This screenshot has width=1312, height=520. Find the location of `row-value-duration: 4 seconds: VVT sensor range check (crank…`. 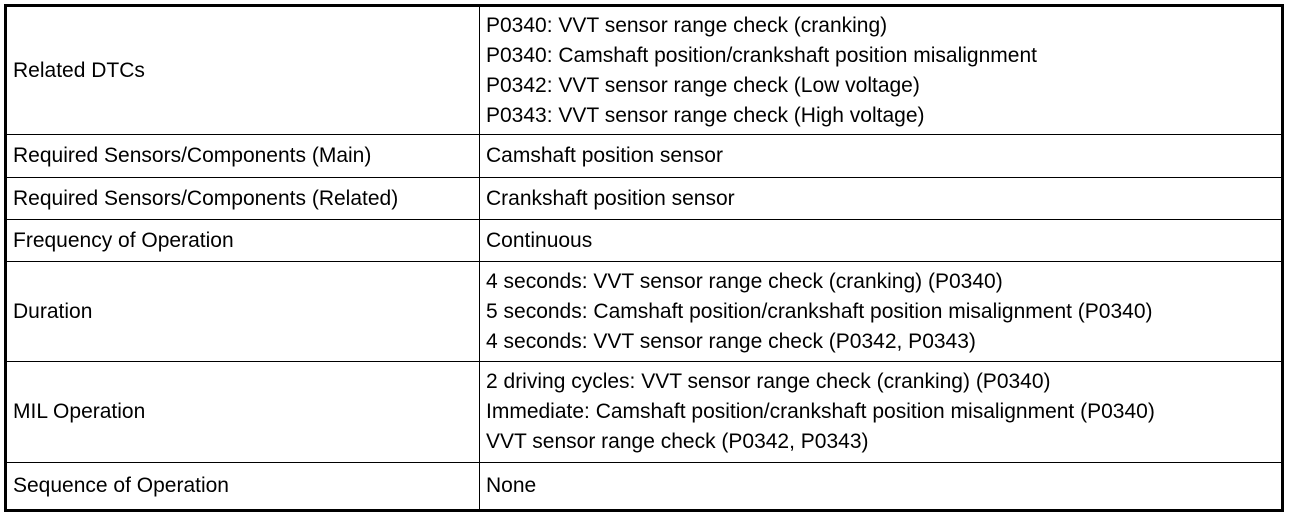

row-value-duration: 4 seconds: VVT sensor range check (crank… is located at coordinates (880, 312).